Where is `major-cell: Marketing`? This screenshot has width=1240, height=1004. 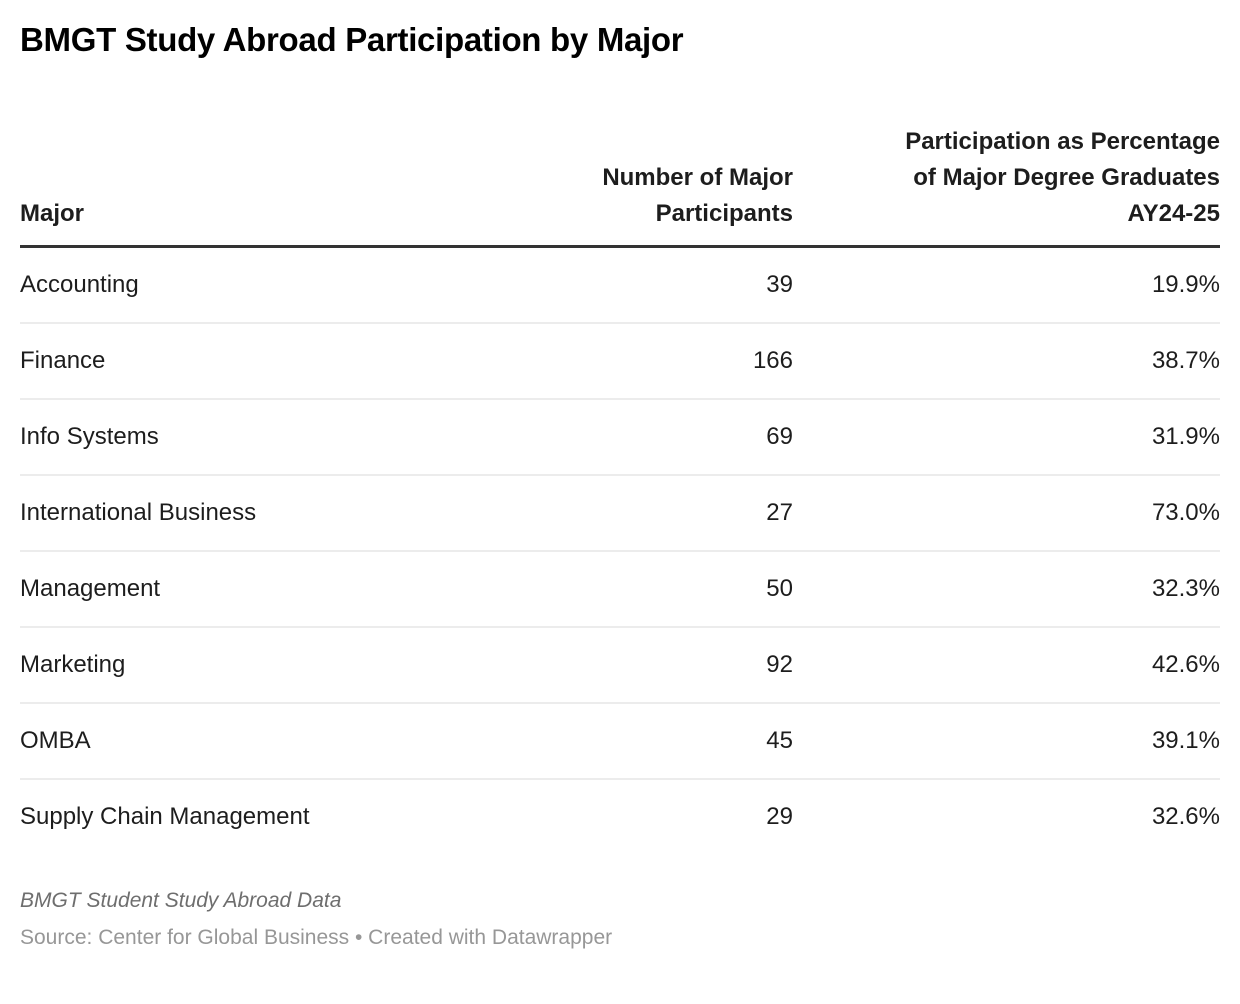 major-cell: Marketing is located at coordinates (290, 665).